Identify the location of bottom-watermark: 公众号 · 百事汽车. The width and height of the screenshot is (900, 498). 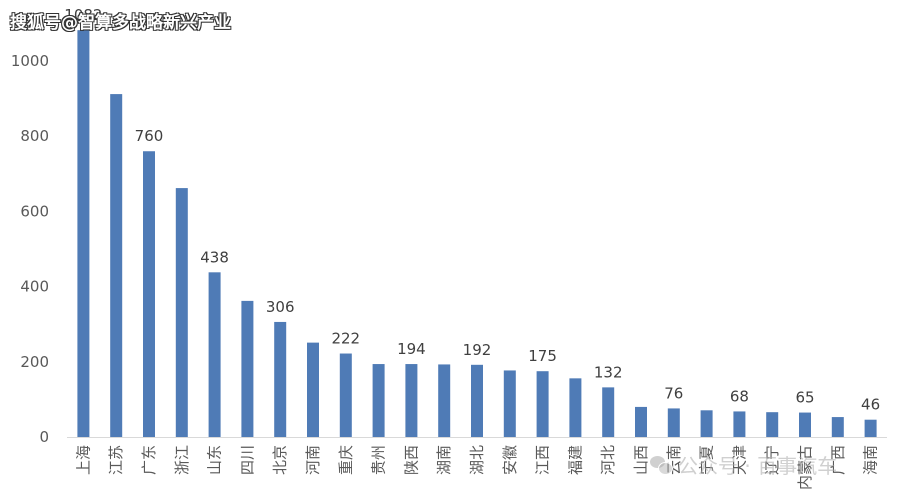
(743, 464).